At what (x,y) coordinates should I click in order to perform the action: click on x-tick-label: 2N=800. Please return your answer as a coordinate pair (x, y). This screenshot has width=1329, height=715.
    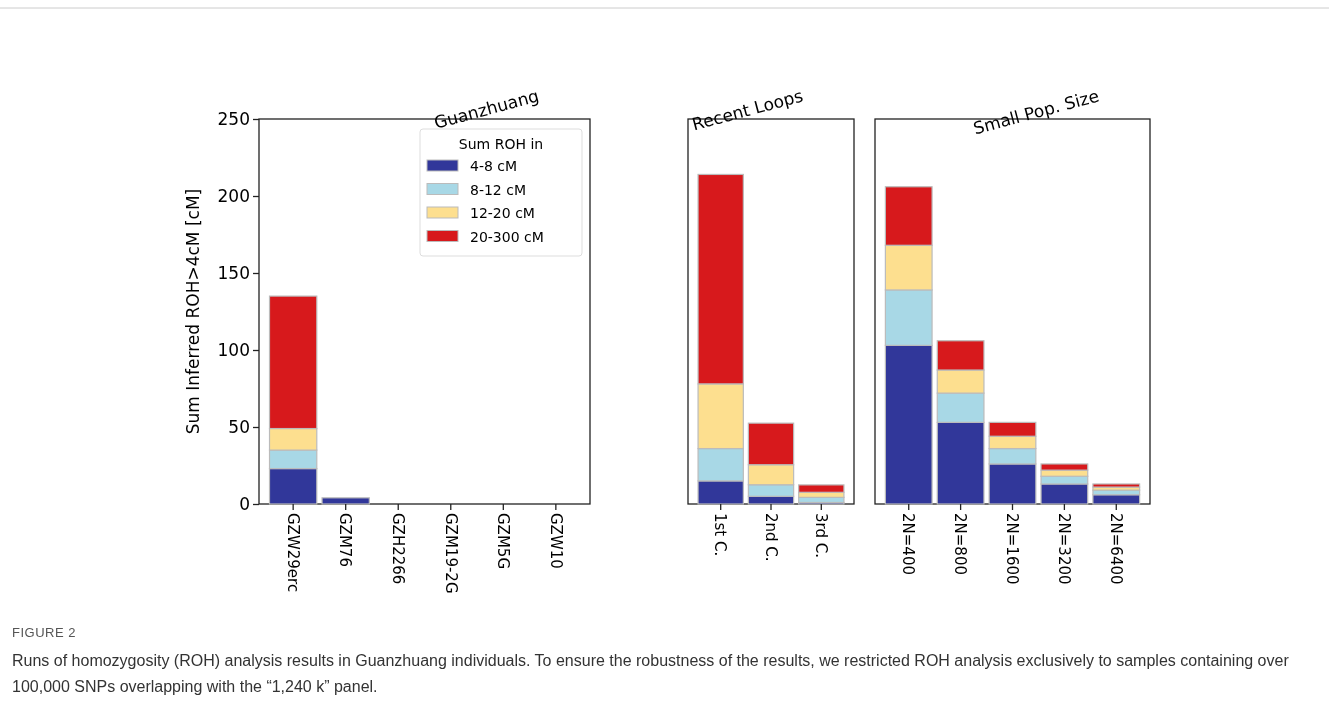
    Looking at the image, I should click on (960, 544).